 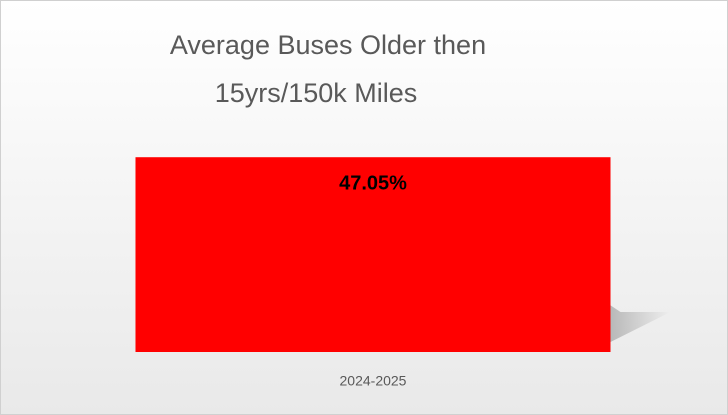 I want to click on chart-title: 15yrs/150k Miles, so click(x=316, y=93).